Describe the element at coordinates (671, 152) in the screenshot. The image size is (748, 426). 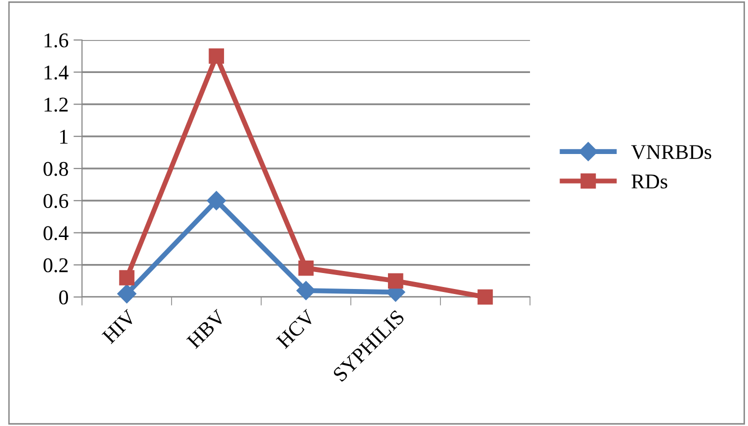
I see `legend-label: VNRBDs` at that location.